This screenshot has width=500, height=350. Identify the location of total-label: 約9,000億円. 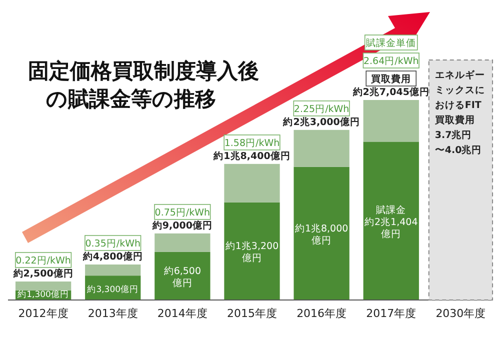
(181, 225).